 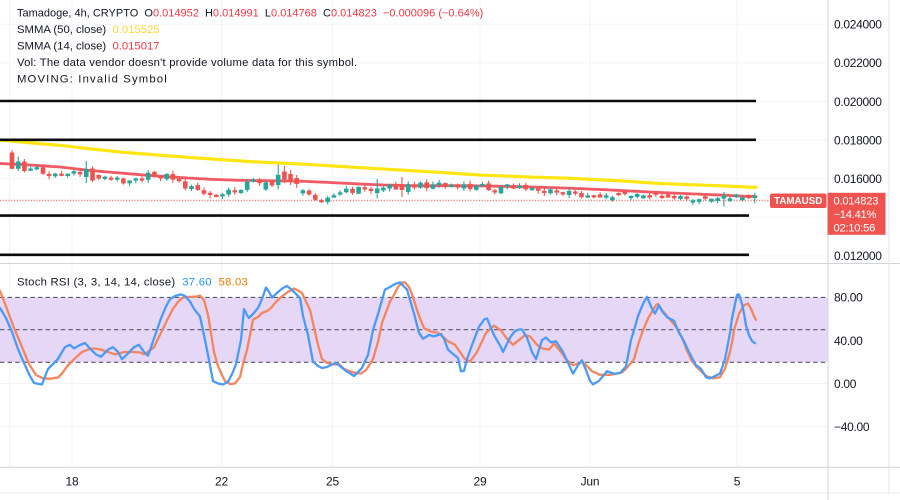 What do you see at coordinates (72, 482) in the screenshot?
I see `svg-text: 18` at bounding box center [72, 482].